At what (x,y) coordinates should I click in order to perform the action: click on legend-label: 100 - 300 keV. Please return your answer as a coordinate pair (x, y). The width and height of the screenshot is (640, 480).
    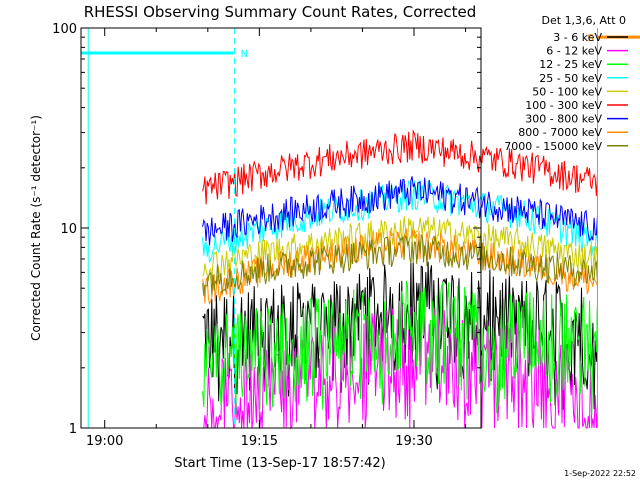
    Looking at the image, I should click on (563, 105).